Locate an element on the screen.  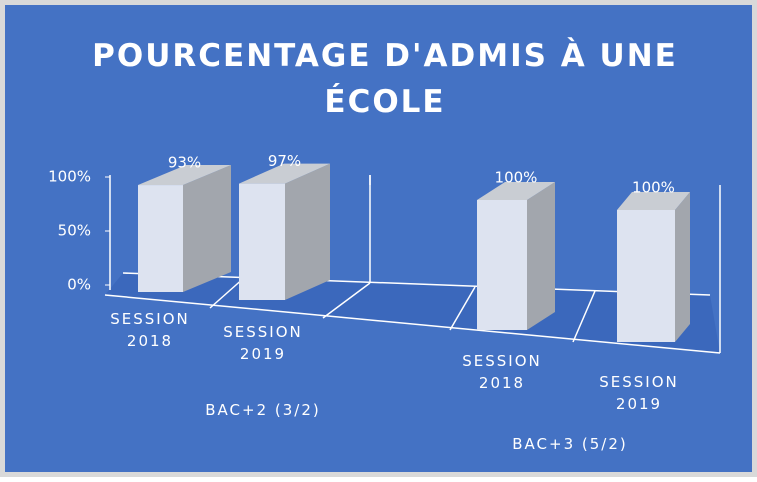
chart-title: POURCENTAGE D'ADMIS À UNE ÉCOLE is located at coordinates (385, 79).